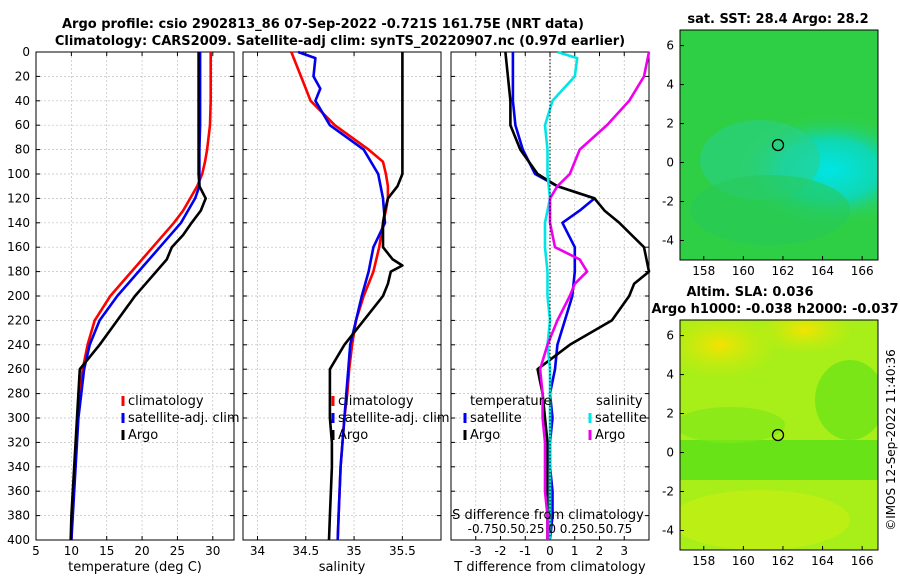 This screenshot has width=900, height=580. I want to click on x-tick-label: 35, so click(353, 551).